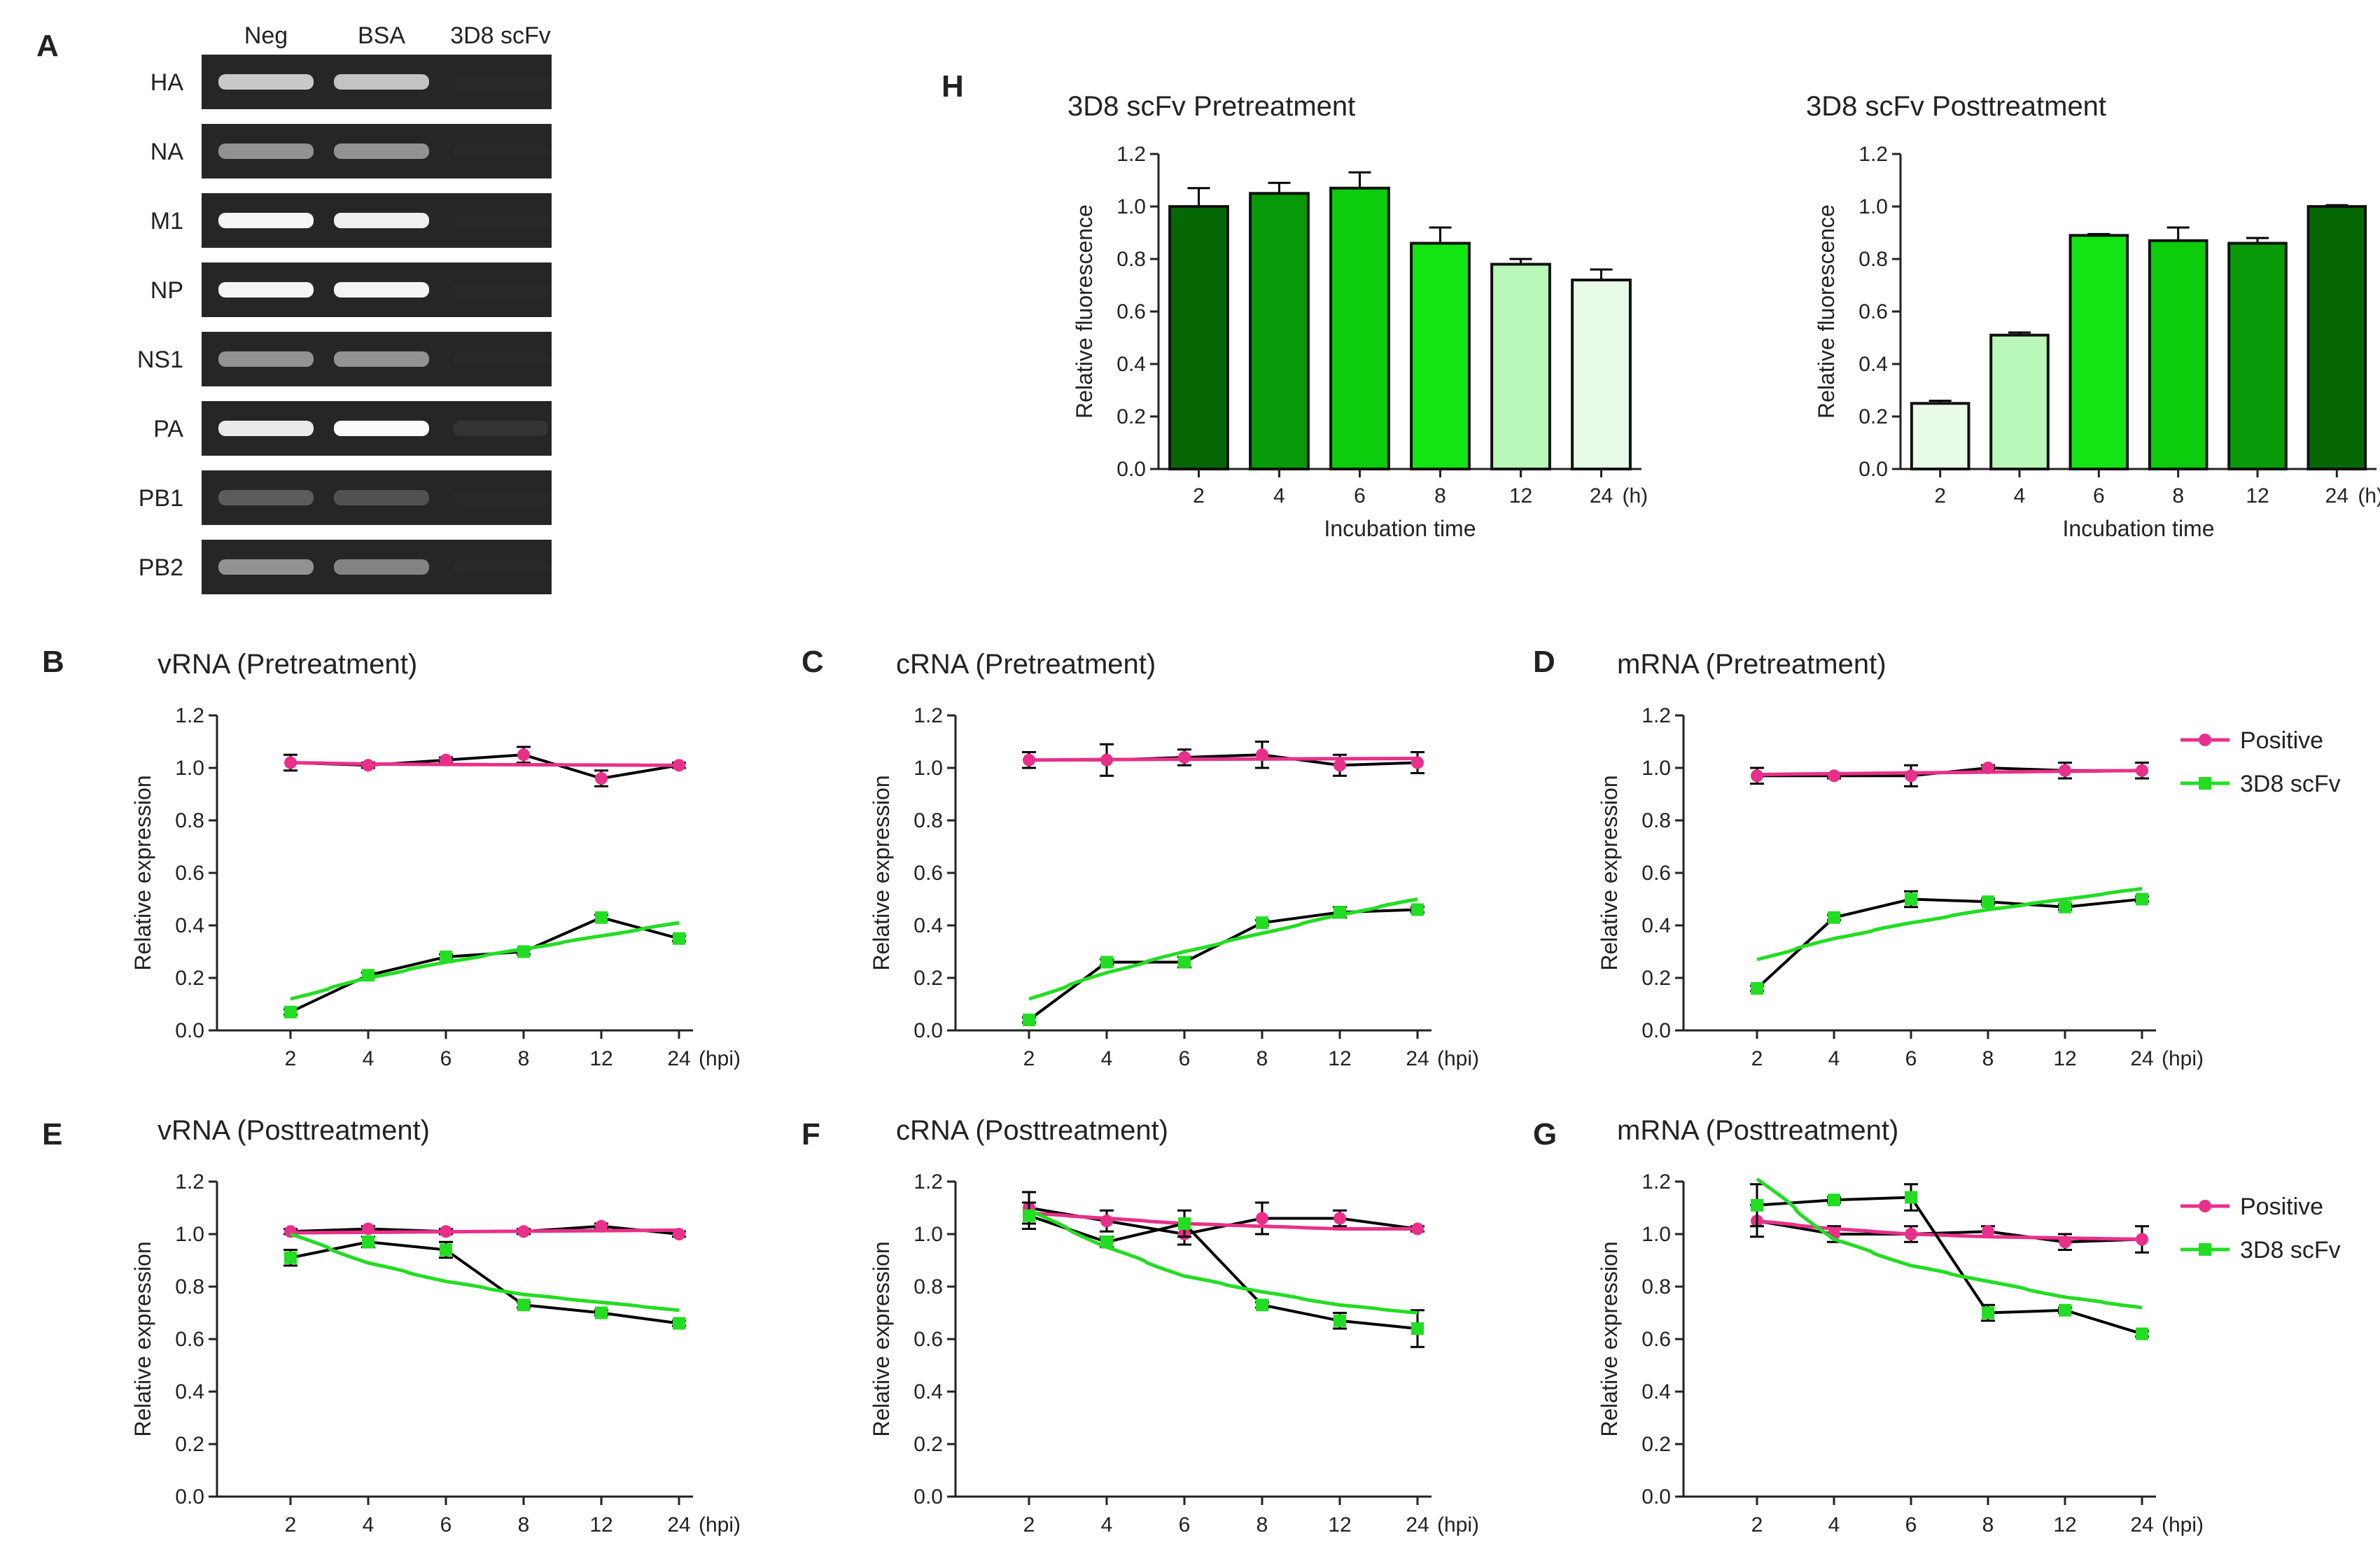 This screenshot has width=2380, height=1568. What do you see at coordinates (1131, 311) in the screenshot?
I see `y-tick-label: 0.6` at bounding box center [1131, 311].